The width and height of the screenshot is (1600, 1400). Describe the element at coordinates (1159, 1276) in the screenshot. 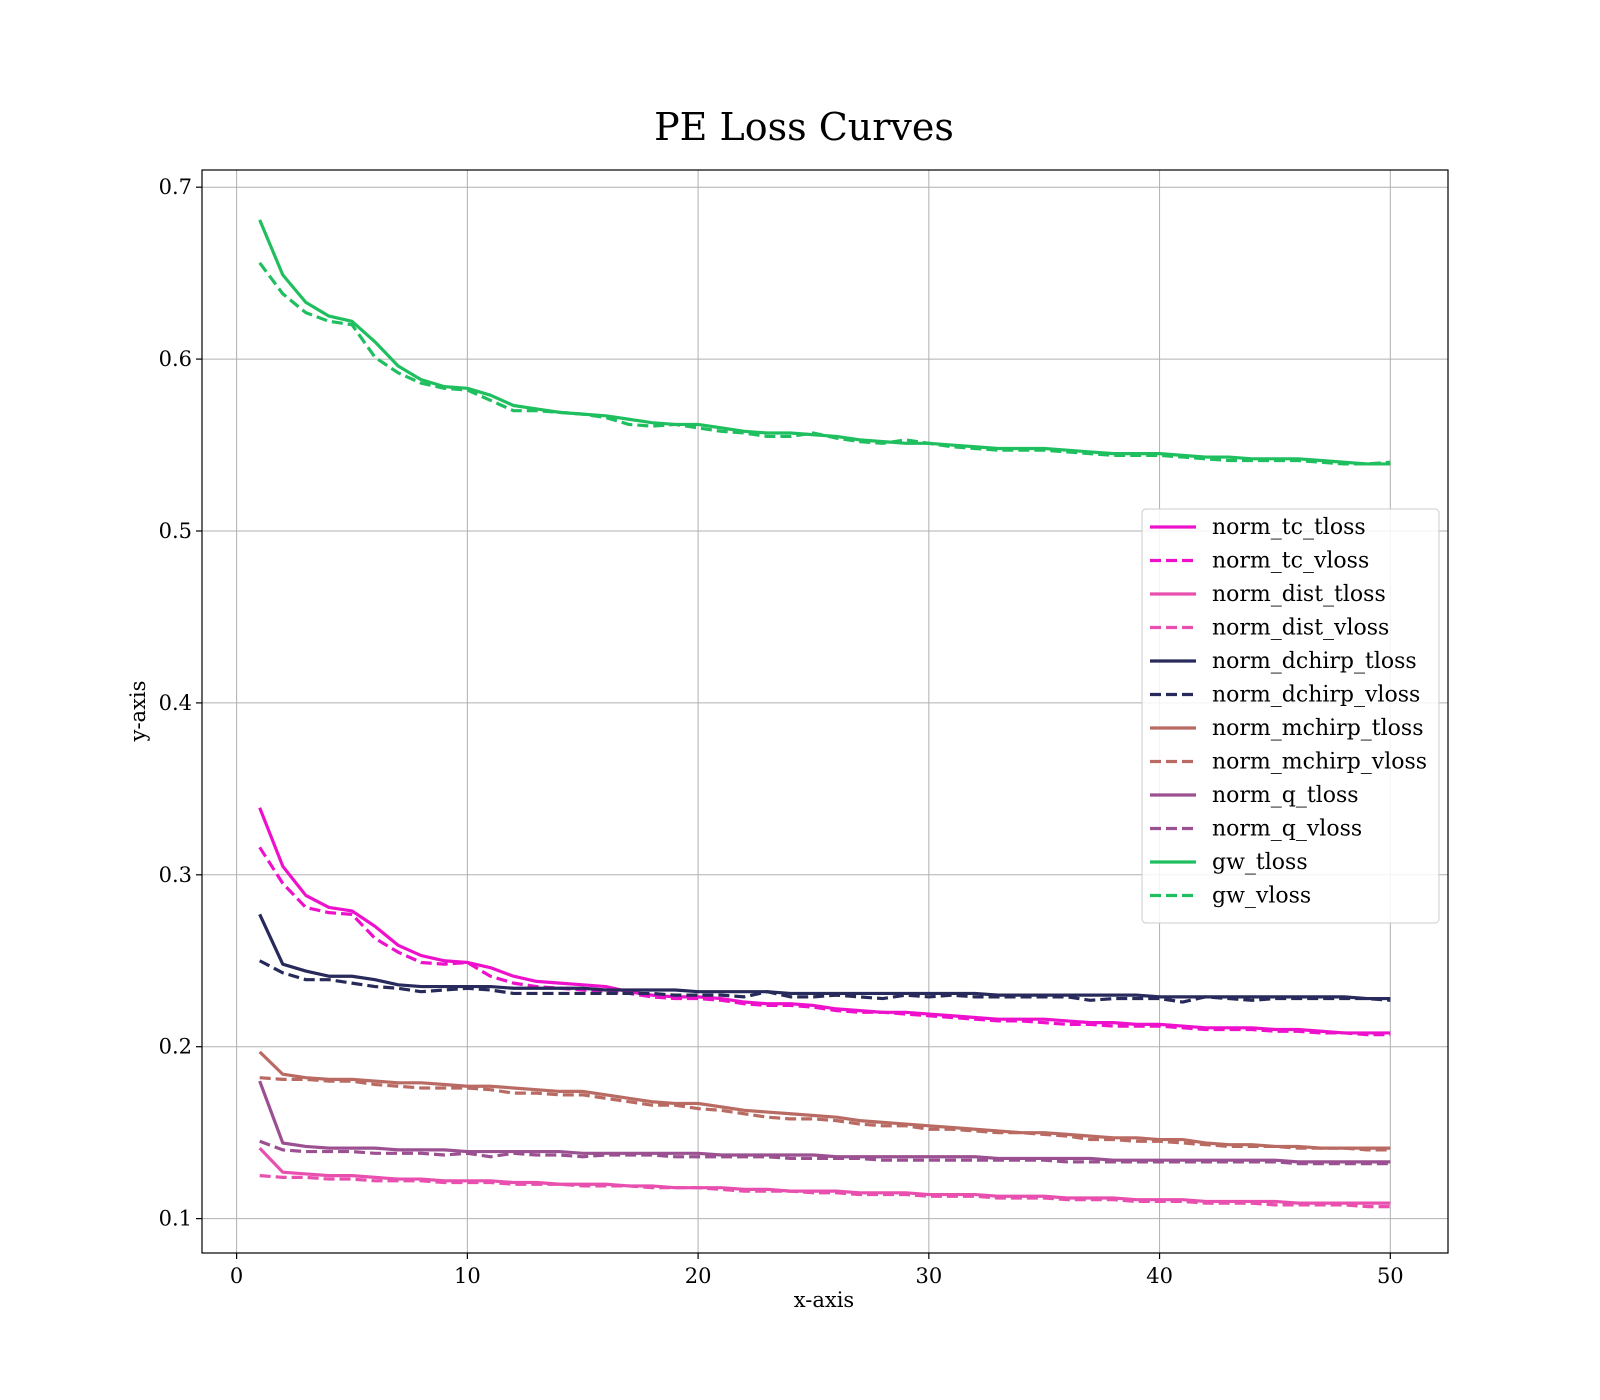

I see `x-tick-label: 40` at that location.